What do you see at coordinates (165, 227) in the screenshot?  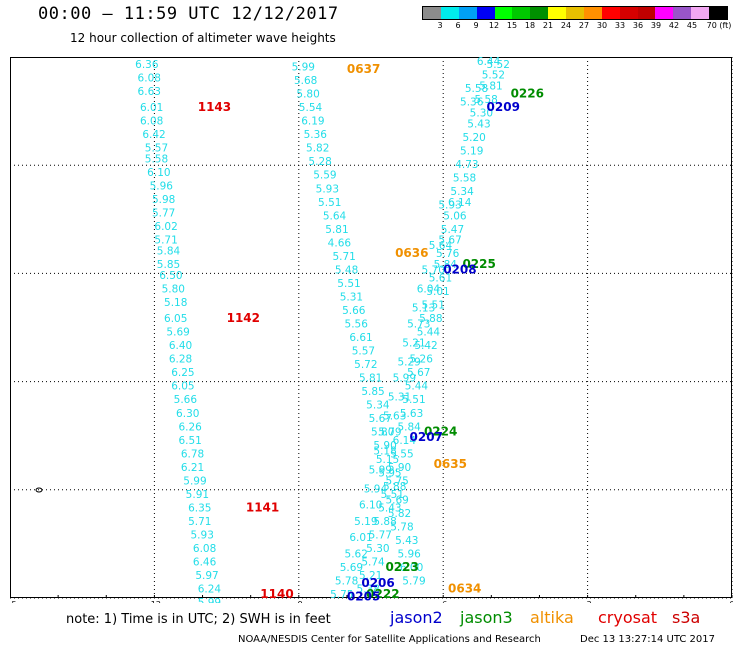 I see `swh-value: 6.02` at bounding box center [165, 227].